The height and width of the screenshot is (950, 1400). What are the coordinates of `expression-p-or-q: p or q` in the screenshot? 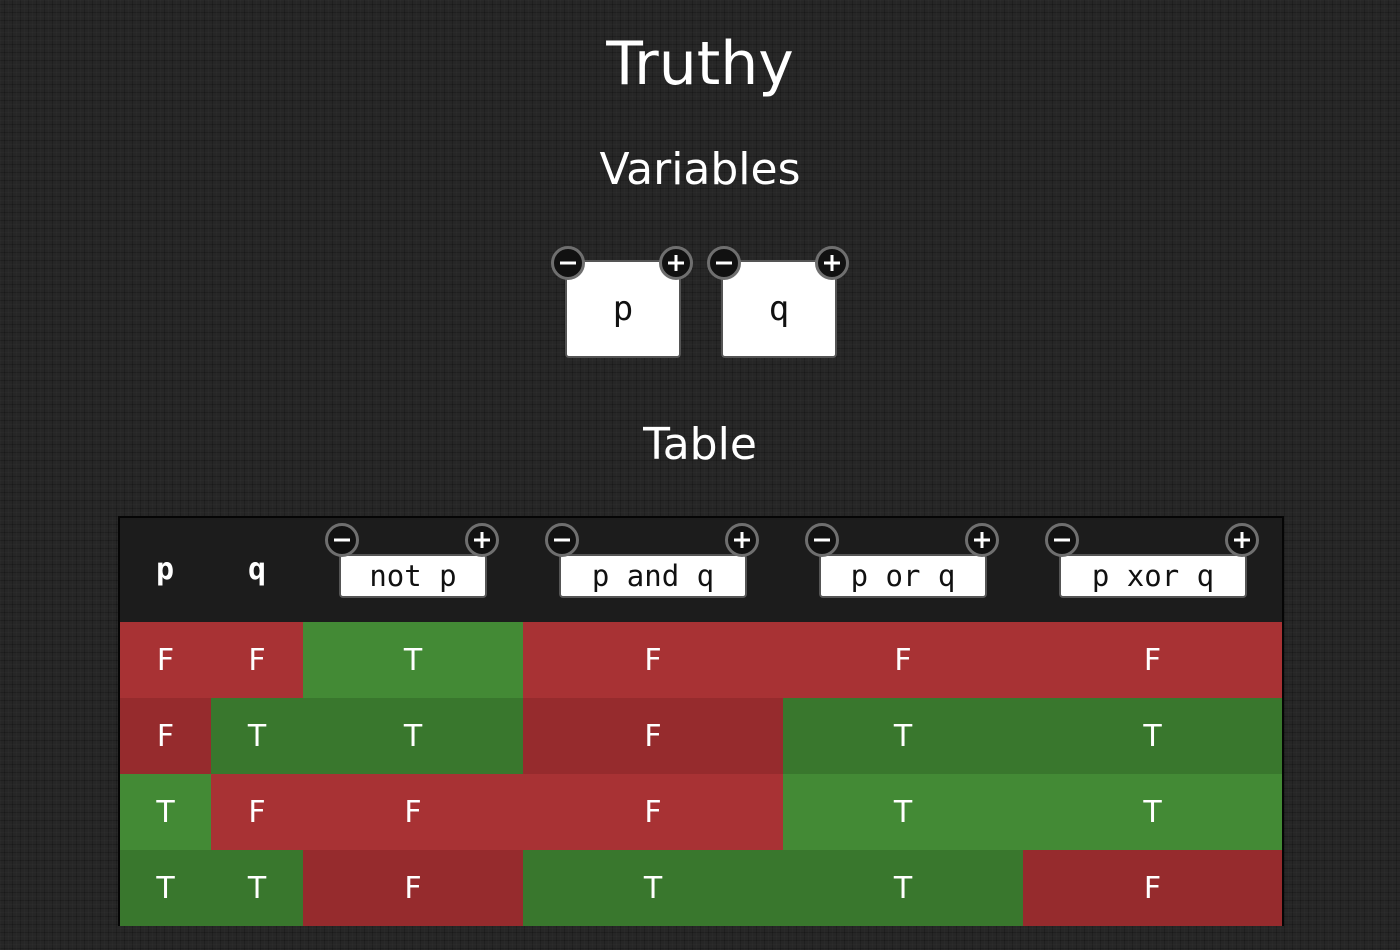 It's located at (903, 576).